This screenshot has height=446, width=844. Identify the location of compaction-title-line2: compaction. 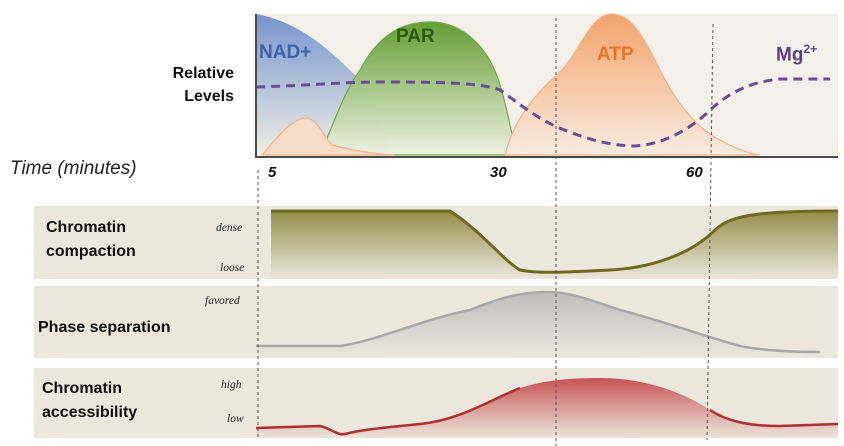
(91, 251).